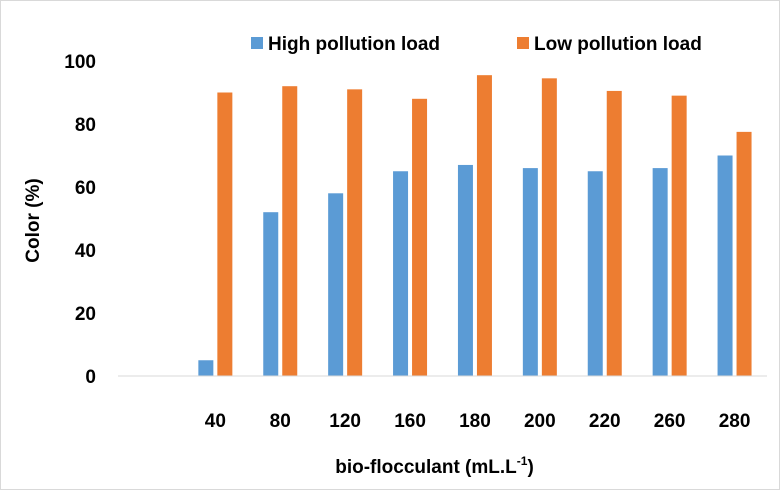  I want to click on x-axis-ticks: 40 80 120 160 180 200 220 260 280, so click(478, 421).